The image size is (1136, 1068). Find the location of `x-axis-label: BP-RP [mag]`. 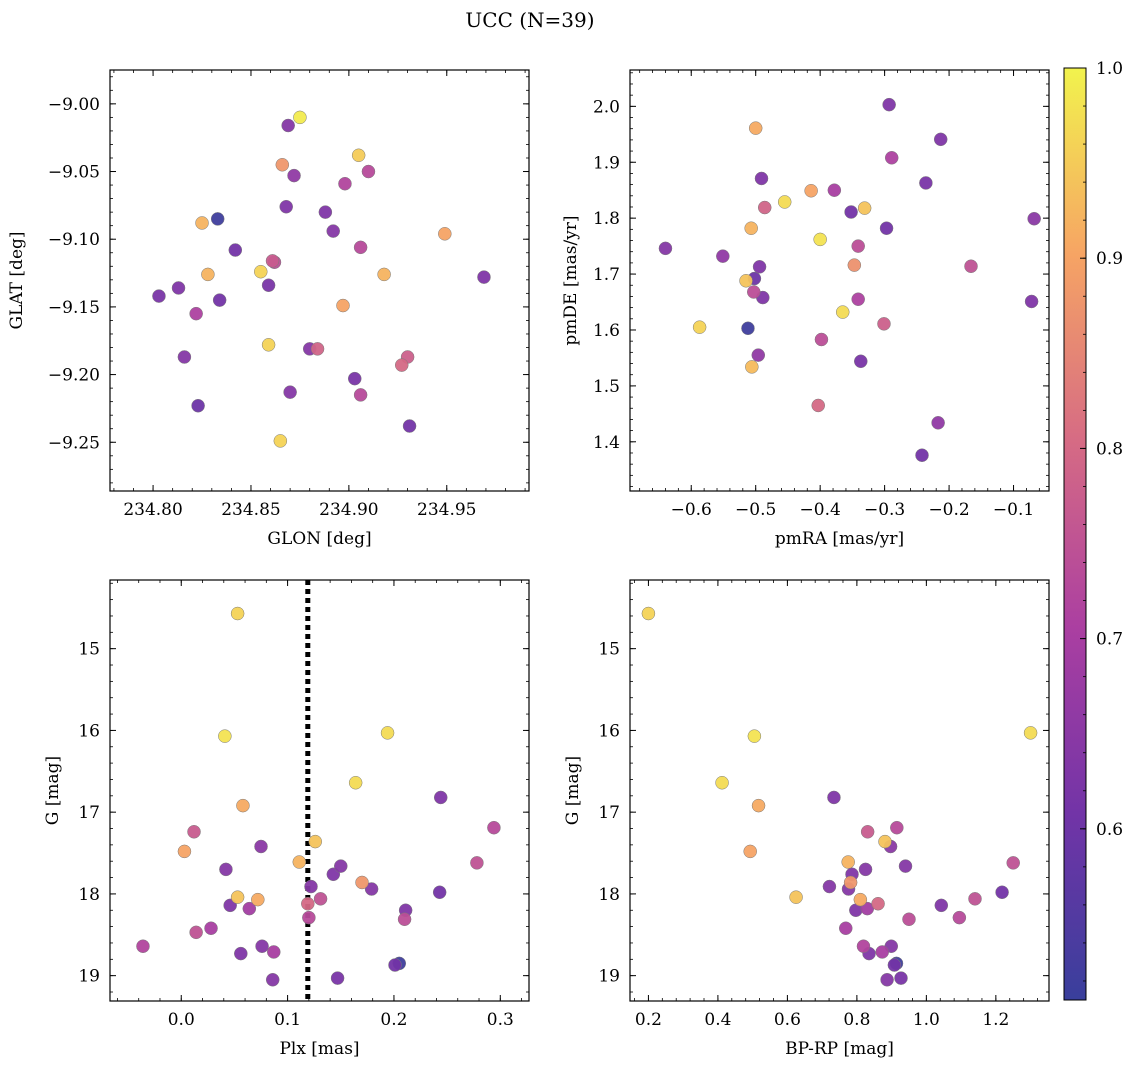

x-axis-label: BP-RP [mag] is located at coordinates (839, 1049).